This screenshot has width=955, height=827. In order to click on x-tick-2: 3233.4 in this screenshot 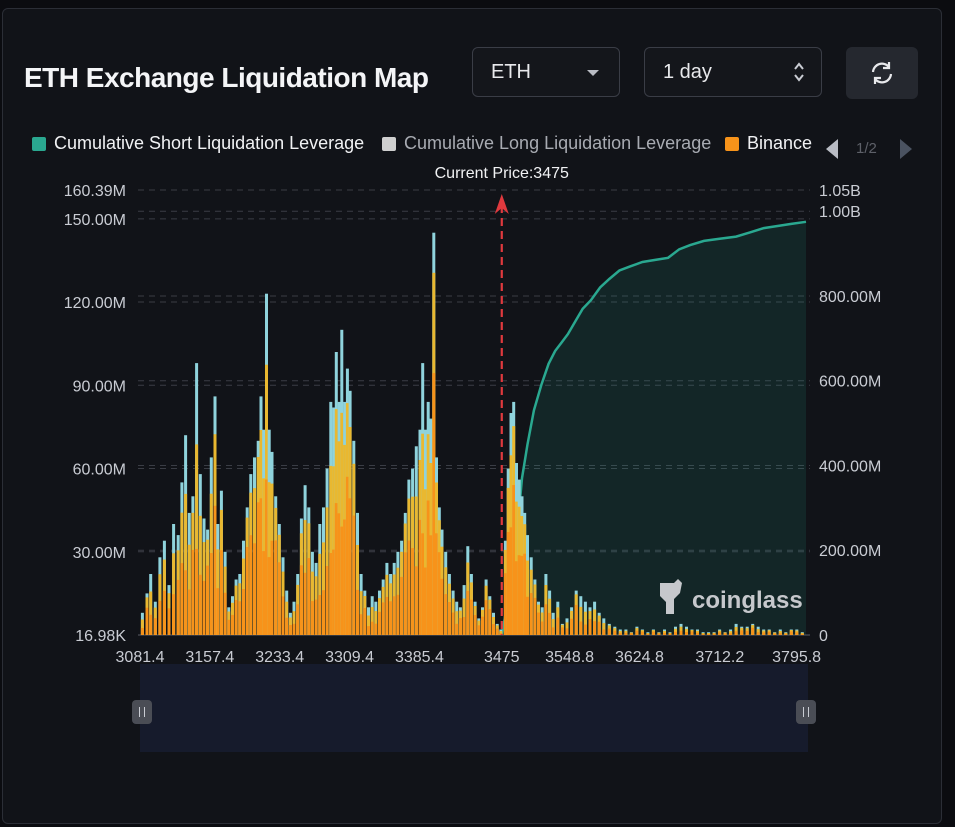, I will do `click(279, 657)`.